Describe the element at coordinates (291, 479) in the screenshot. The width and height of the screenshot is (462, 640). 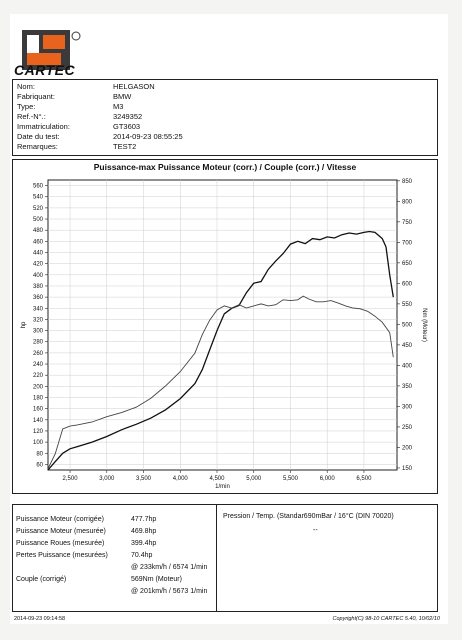
I see `x-tick-label: 5,500` at that location.